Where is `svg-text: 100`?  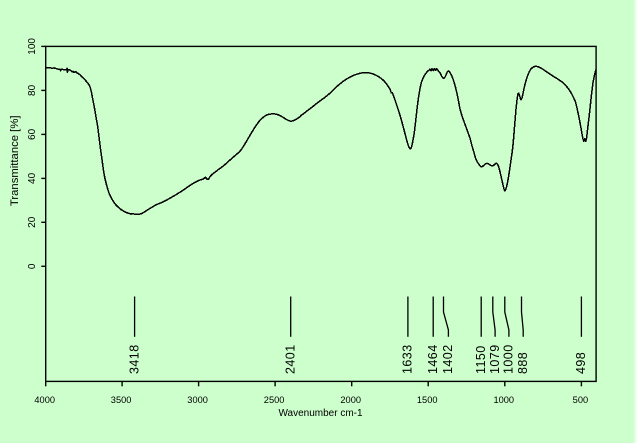 svg-text: 100 is located at coordinates (32, 46).